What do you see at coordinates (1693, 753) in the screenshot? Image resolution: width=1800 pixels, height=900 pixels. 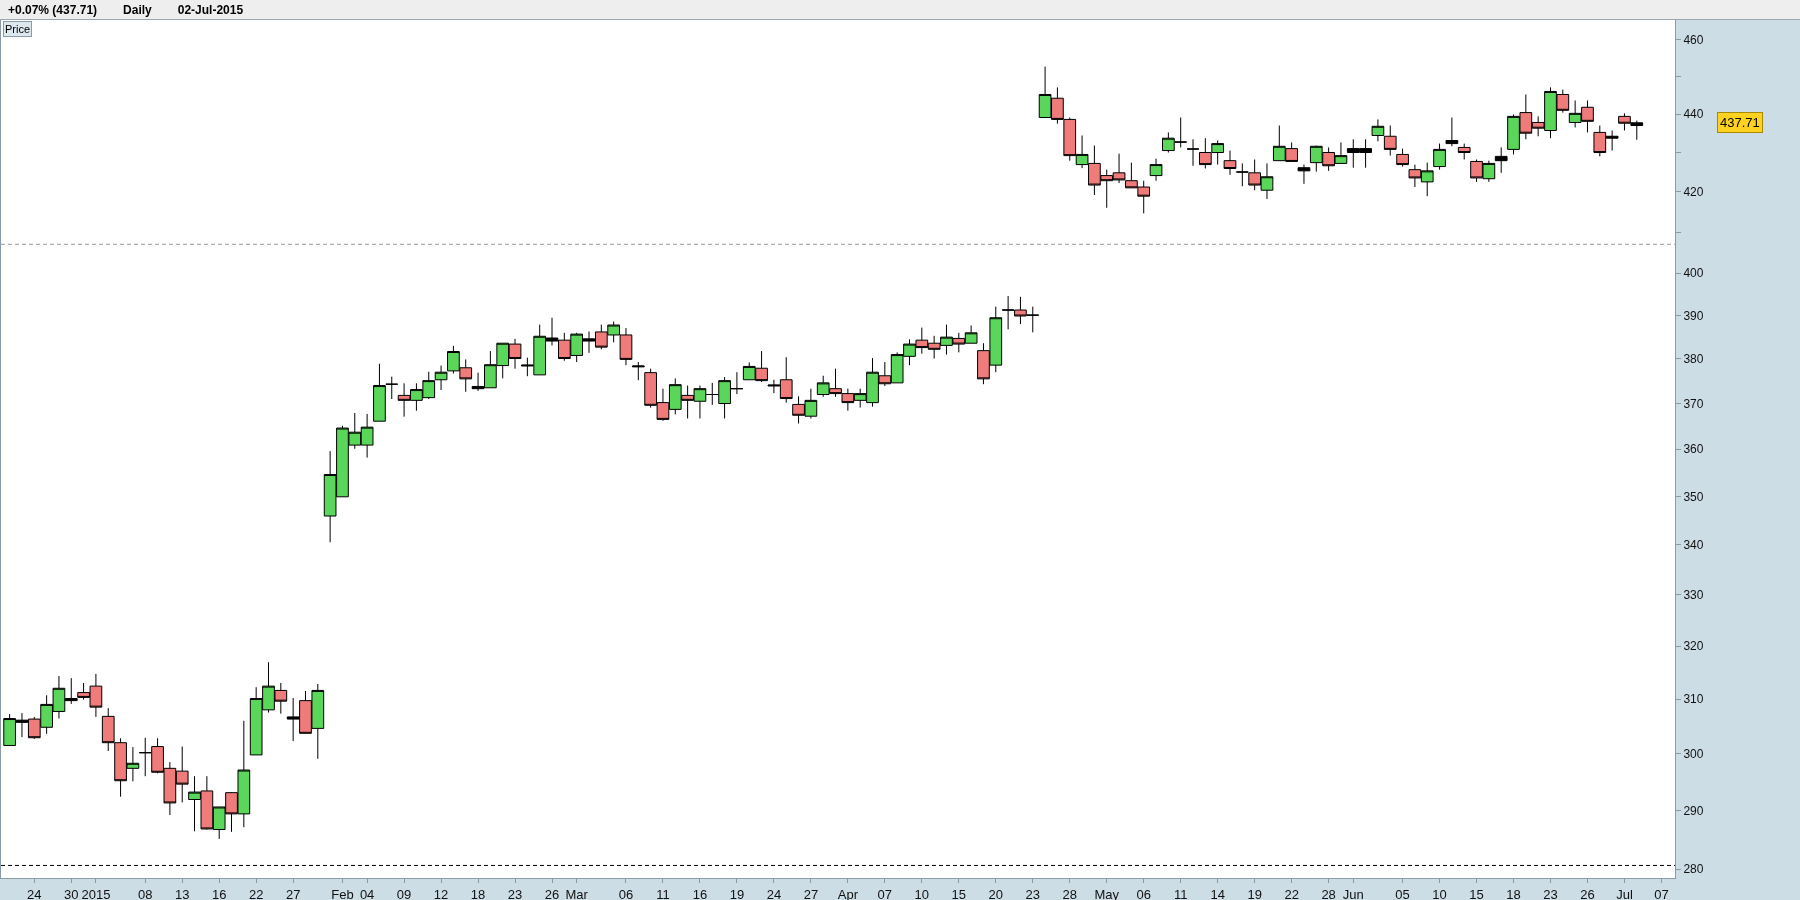 I see `y-tick-label: 300` at bounding box center [1693, 753].